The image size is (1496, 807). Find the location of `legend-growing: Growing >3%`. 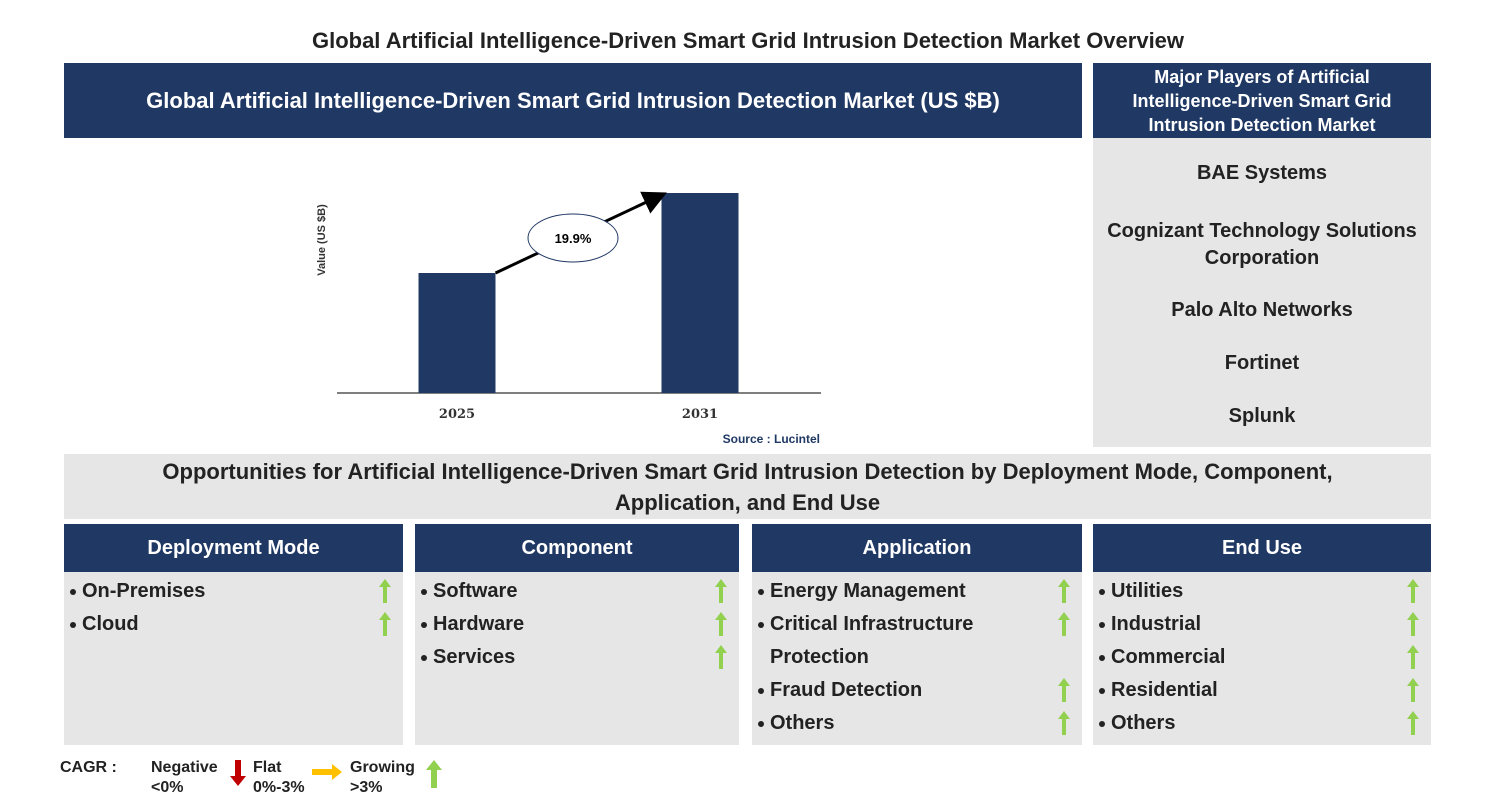

legend-growing: Growing >3% is located at coordinates (382, 778).